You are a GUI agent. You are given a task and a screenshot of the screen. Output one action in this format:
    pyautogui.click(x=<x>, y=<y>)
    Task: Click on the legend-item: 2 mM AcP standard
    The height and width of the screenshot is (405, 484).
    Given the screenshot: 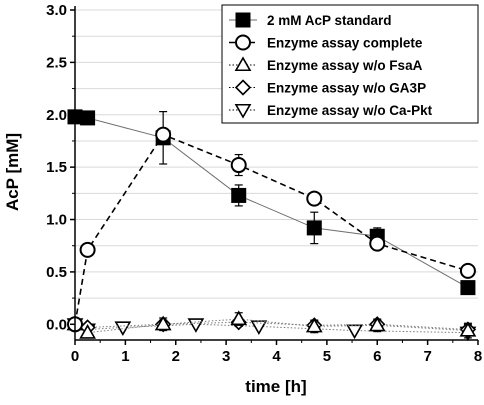 What is the action you would take?
    pyautogui.click(x=310, y=20)
    